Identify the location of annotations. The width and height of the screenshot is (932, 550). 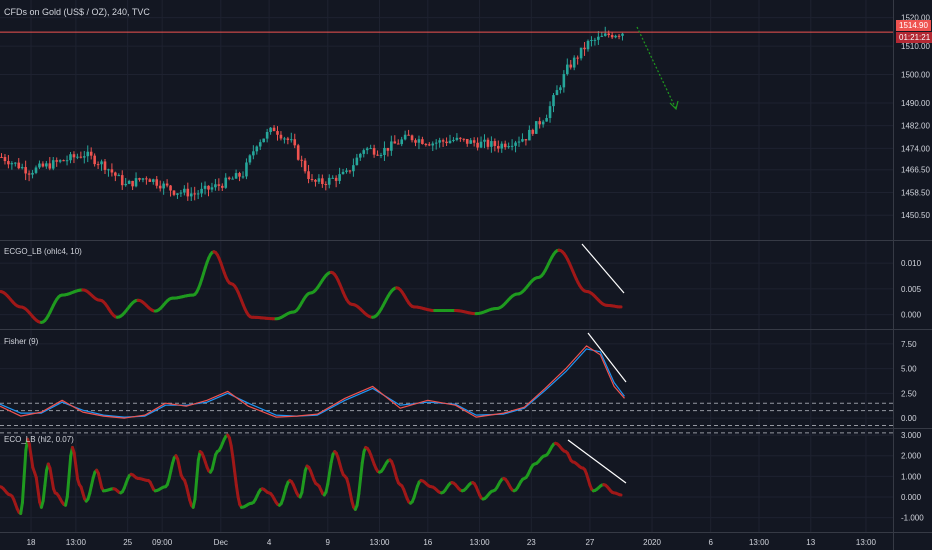
(623, 255).